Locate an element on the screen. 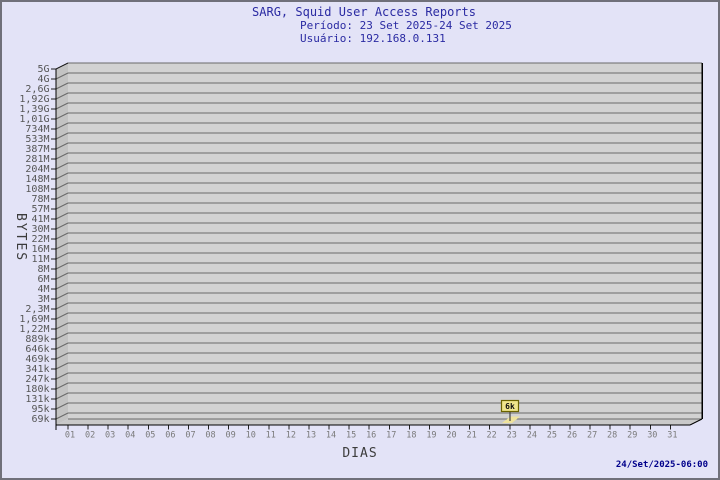 The width and height of the screenshot is (720, 480). y-tick-label: 4G is located at coordinates (43, 79).